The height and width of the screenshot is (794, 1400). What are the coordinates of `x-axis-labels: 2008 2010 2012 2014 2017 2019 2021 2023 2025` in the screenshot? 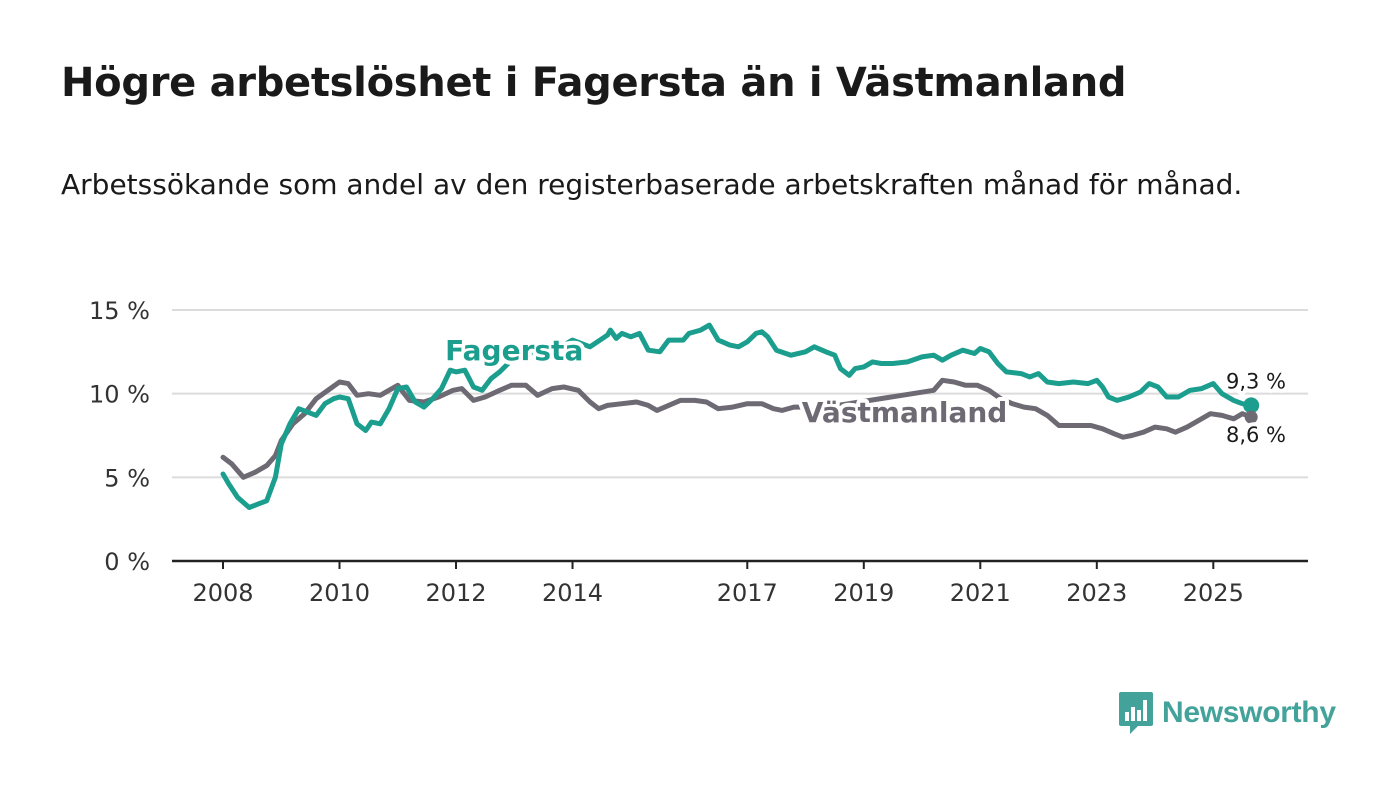 It's located at (718, 584).